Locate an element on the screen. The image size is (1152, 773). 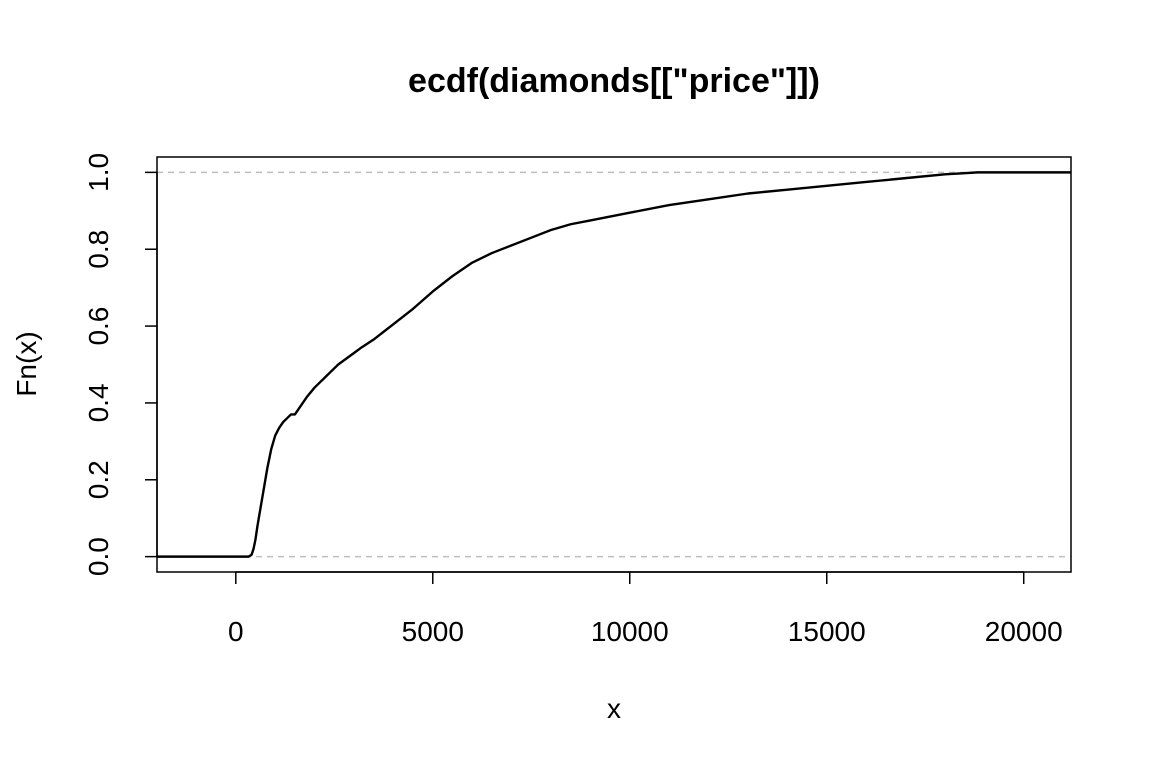
y-axis: 0.0 0.2 0.4 0.6 0.8 1.0 is located at coordinates (120, 364).